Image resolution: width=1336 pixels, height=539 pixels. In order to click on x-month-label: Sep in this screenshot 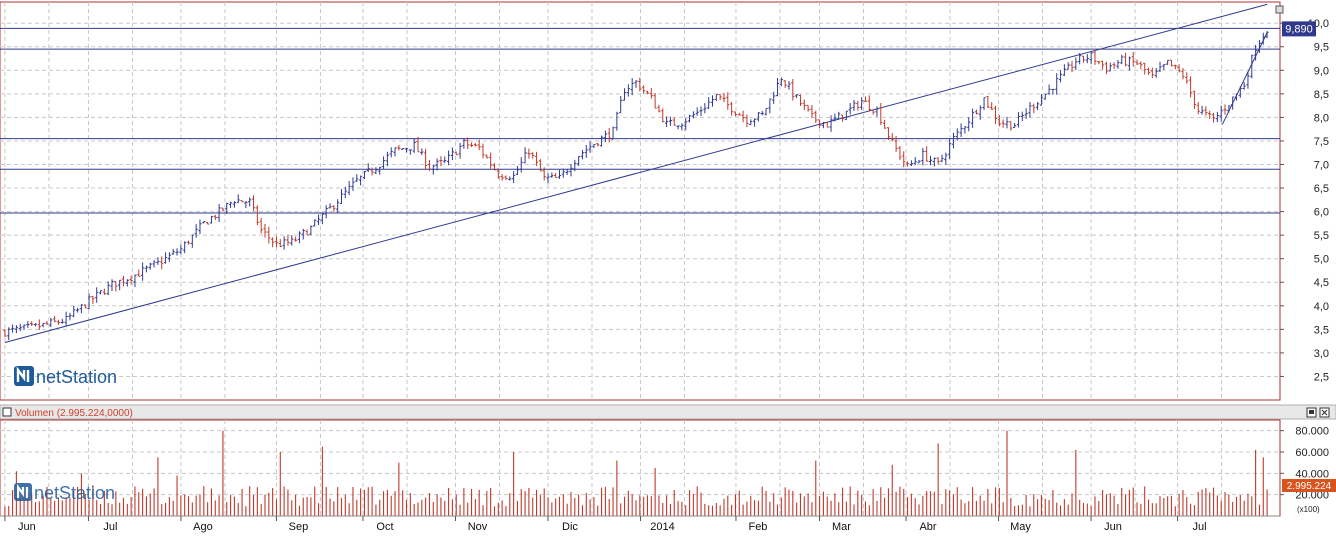, I will do `click(299, 527)`.